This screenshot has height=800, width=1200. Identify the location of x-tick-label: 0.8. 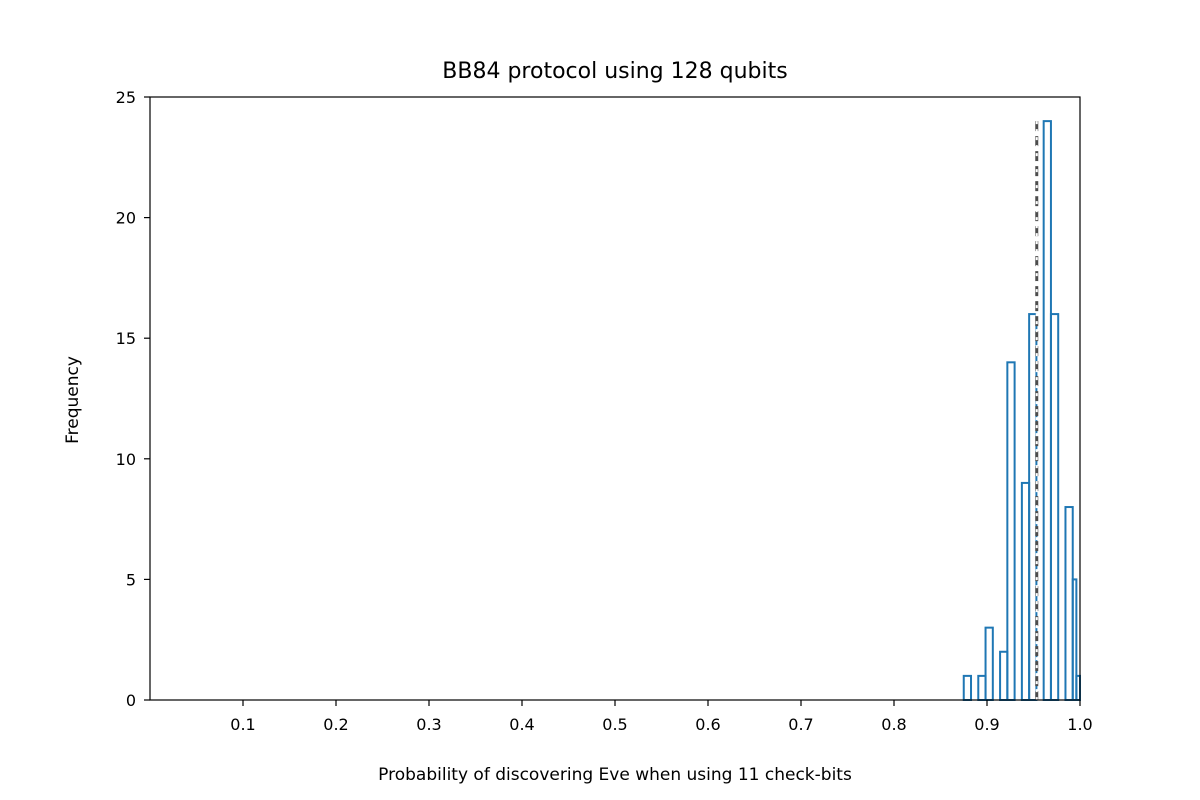
(893, 724).